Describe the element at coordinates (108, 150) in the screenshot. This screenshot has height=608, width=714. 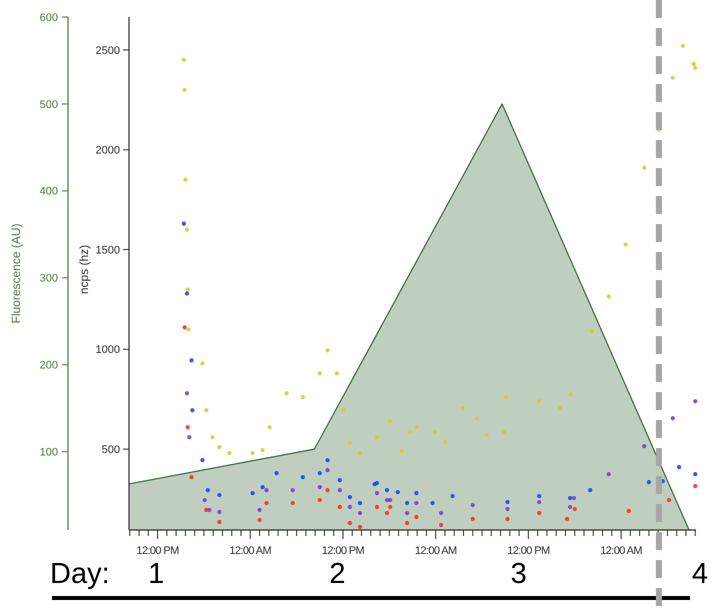
I see `y-tick-label: 2000` at that location.